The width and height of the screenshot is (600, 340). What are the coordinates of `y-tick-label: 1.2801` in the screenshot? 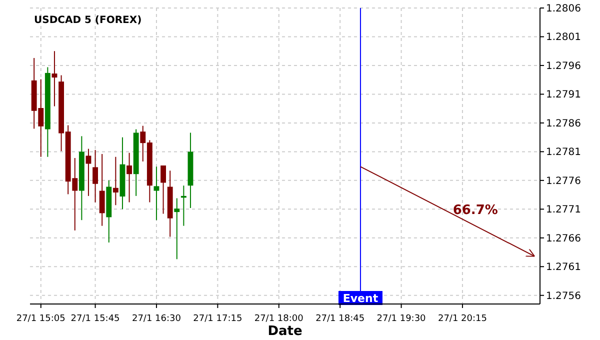 It's located at (563, 38).